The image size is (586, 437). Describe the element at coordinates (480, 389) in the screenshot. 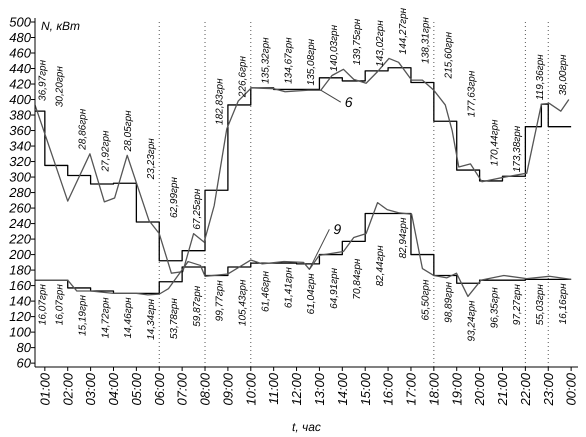

I see `x-tick-label: 20:00` at that location.